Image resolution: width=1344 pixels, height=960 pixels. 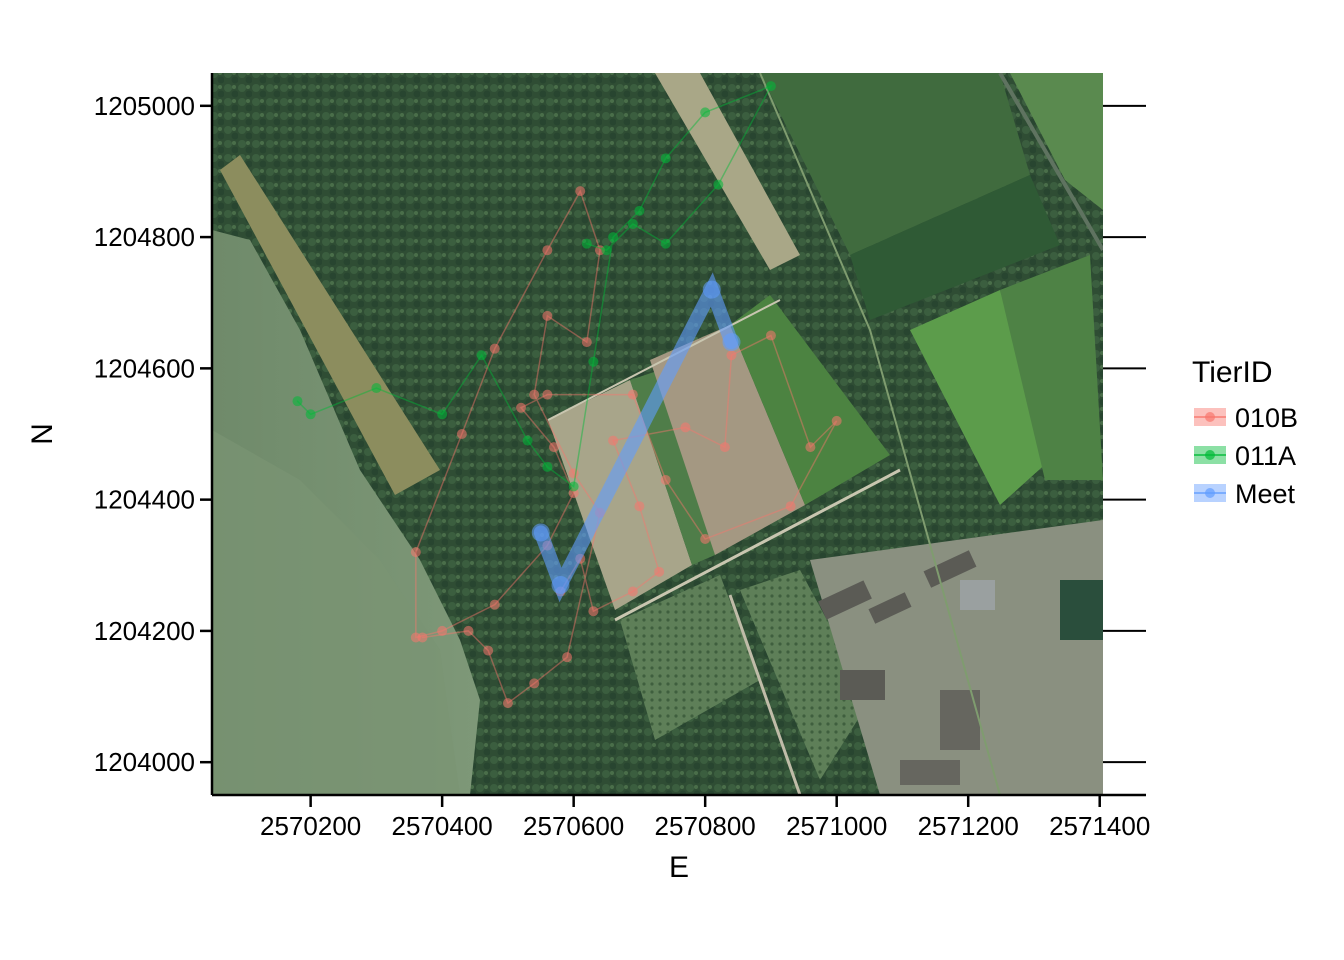 I want to click on legend-item: Meet, so click(x=1245, y=494).